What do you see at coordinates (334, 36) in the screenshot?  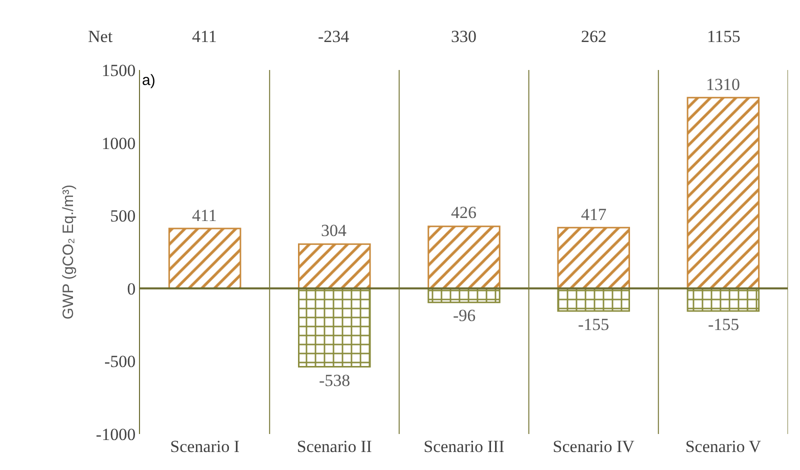 I see `text: -234` at bounding box center [334, 36].